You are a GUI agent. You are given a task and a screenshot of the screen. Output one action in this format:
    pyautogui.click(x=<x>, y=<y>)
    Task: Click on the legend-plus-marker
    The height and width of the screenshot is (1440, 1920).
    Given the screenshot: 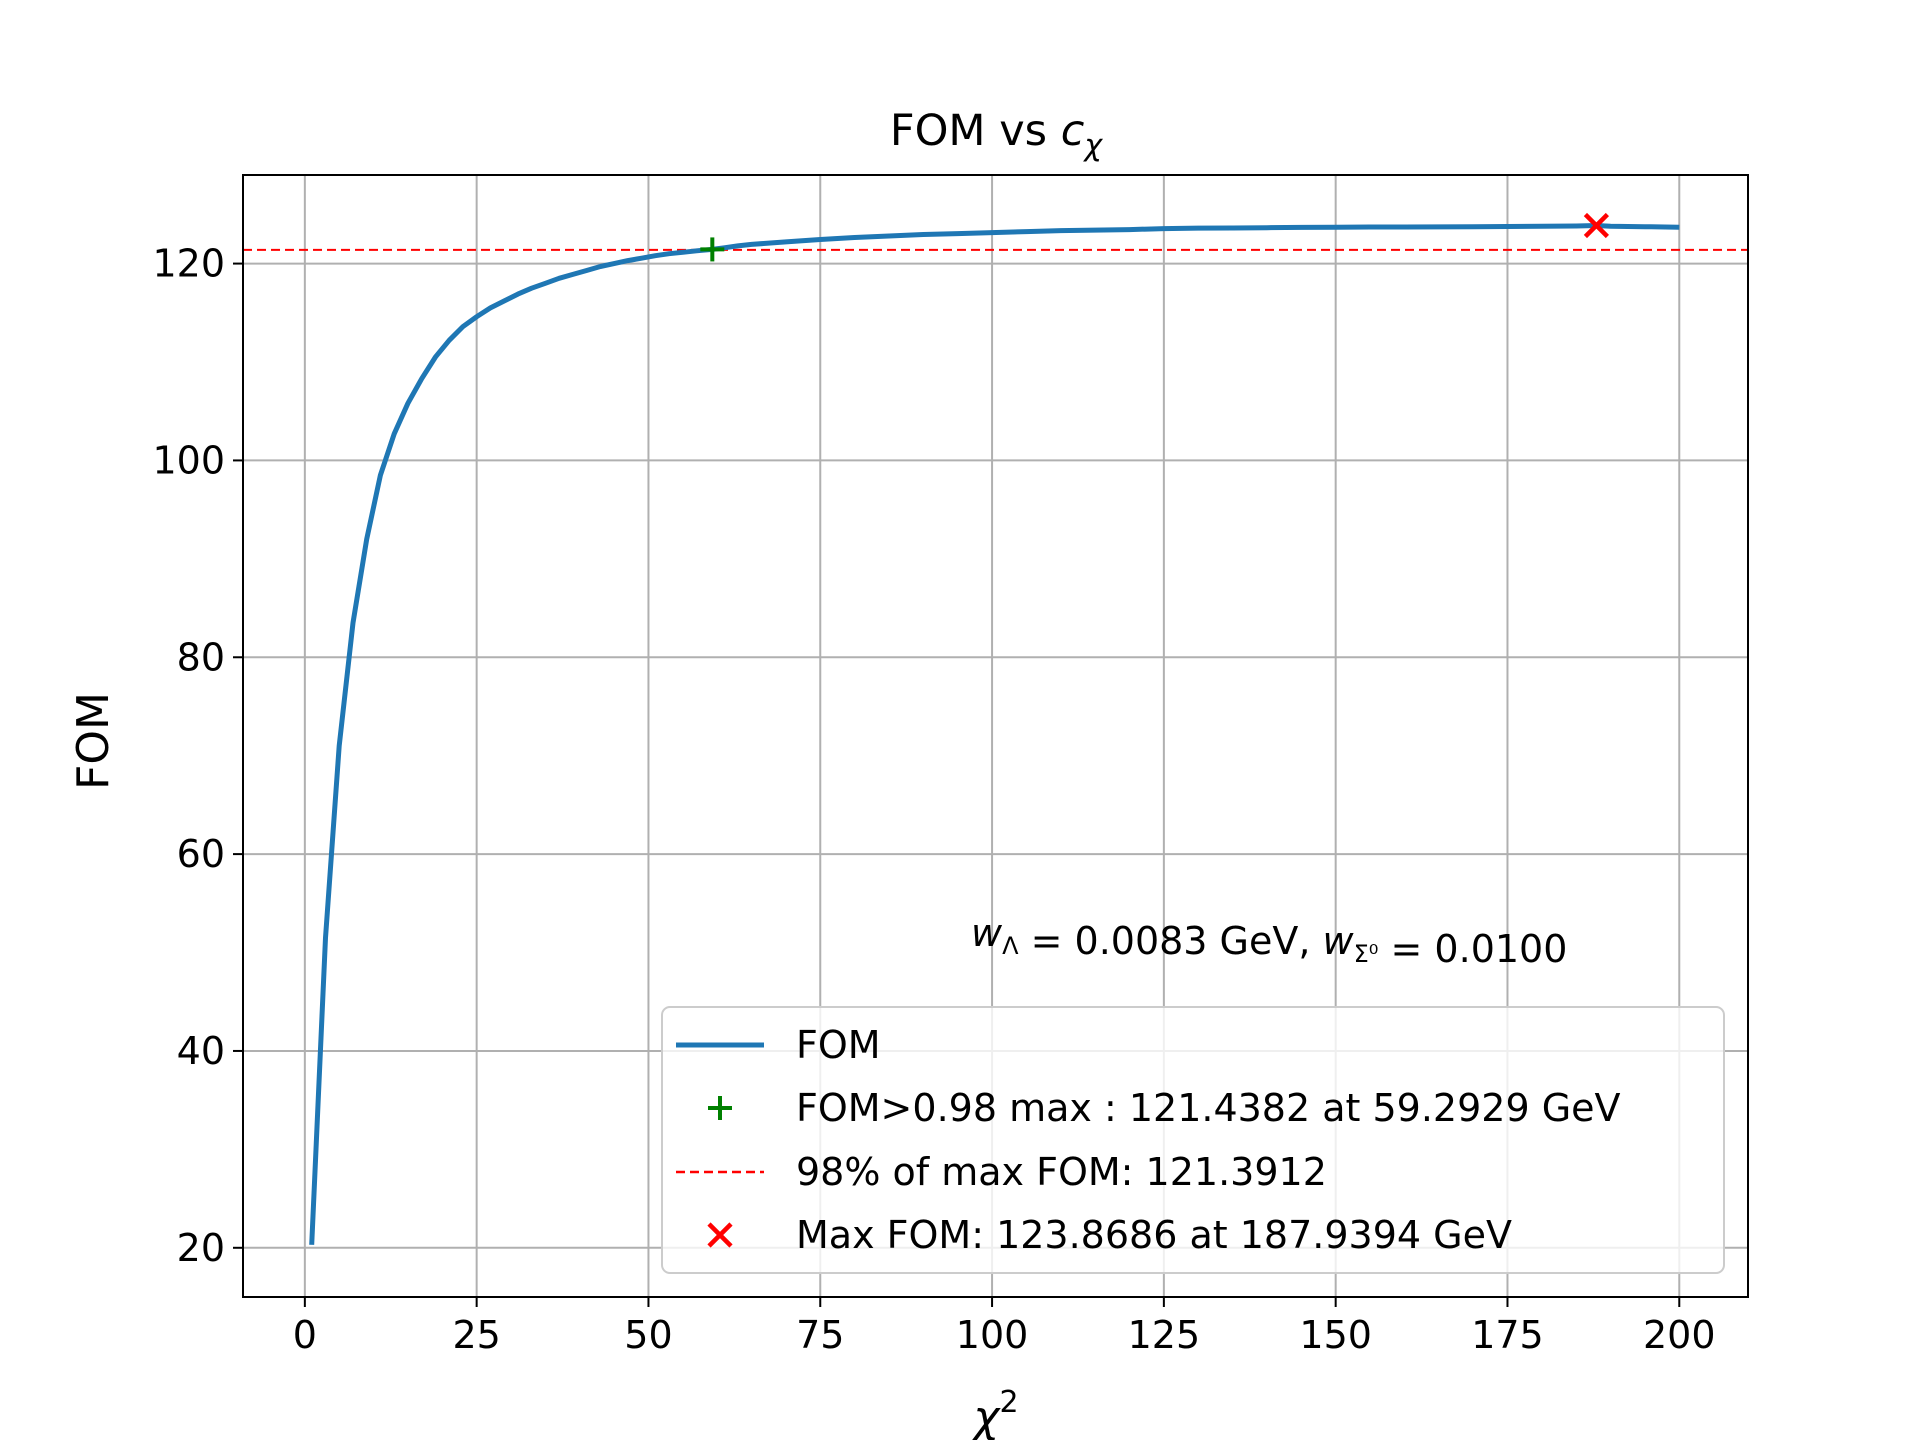 What is the action you would take?
    pyautogui.click(x=720, y=1108)
    